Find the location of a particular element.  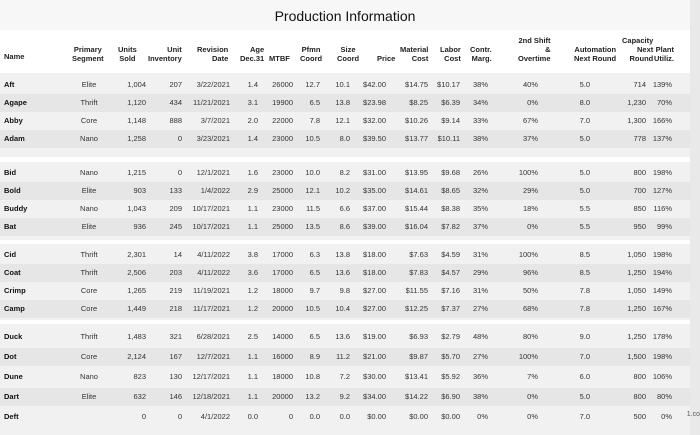

cell-revision-date: 6/28/2021 is located at coordinates (213, 336).